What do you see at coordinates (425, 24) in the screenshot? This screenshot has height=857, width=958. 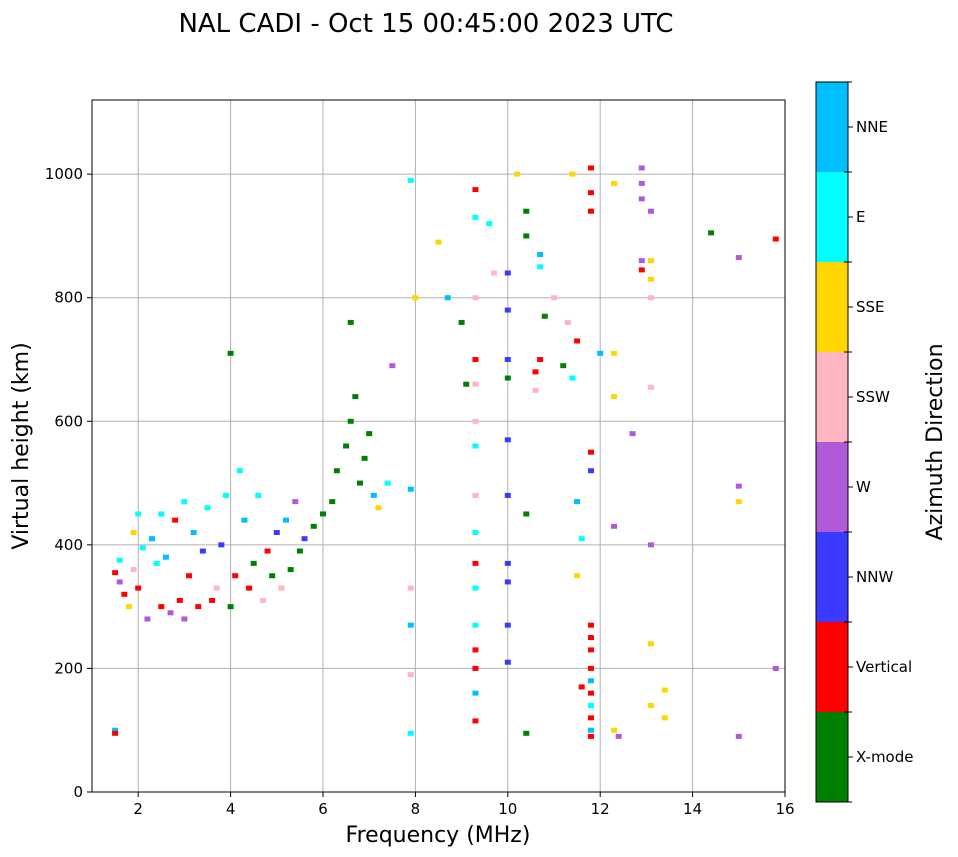 I see `chart-title: NAL CADI - Oct 15 00:45:00 2023 UTC` at bounding box center [425, 24].